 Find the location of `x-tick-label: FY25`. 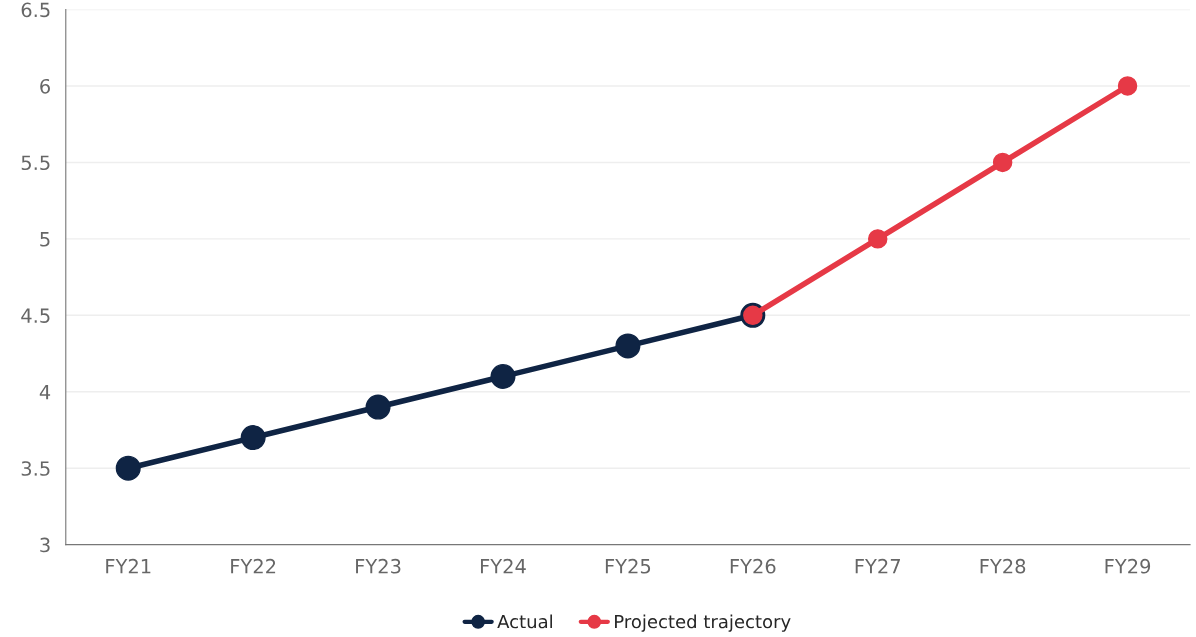

x-tick-label: FY25 is located at coordinates (628, 566).